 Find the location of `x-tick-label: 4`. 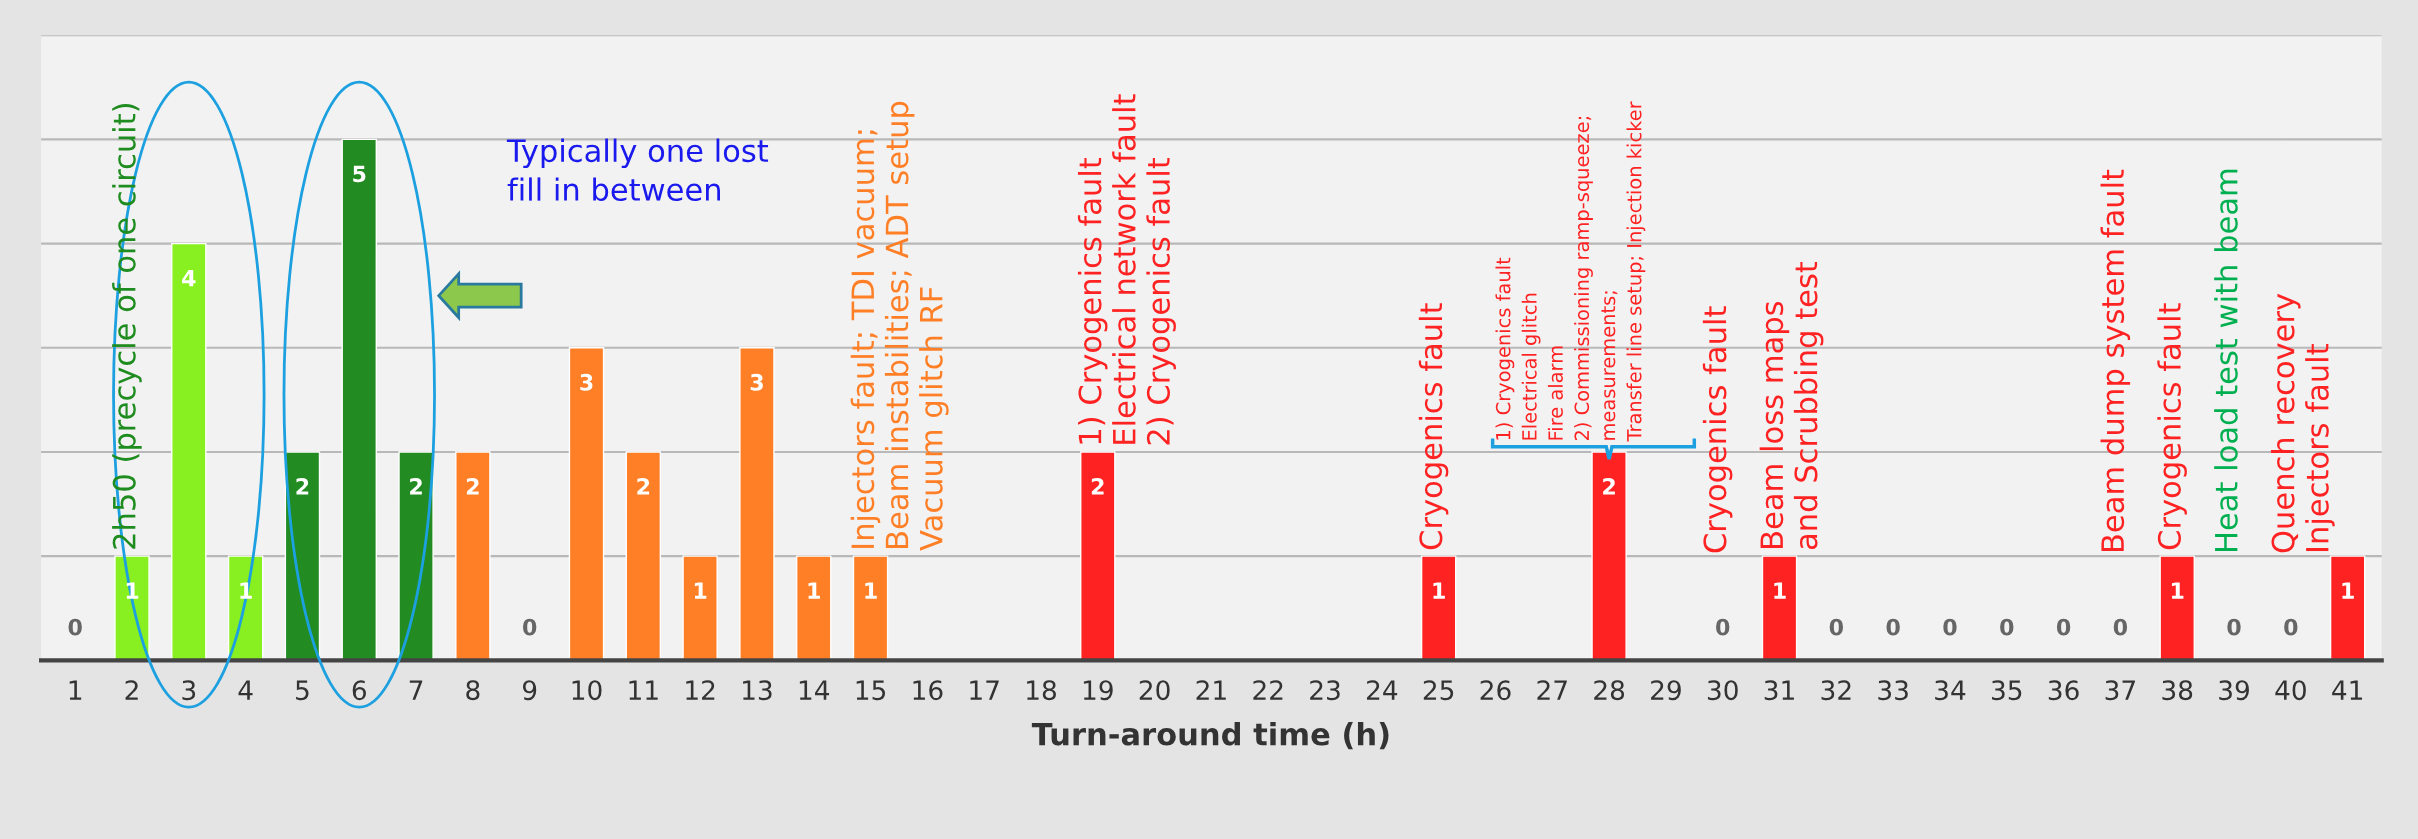

x-tick-label: 4 is located at coordinates (245, 690).